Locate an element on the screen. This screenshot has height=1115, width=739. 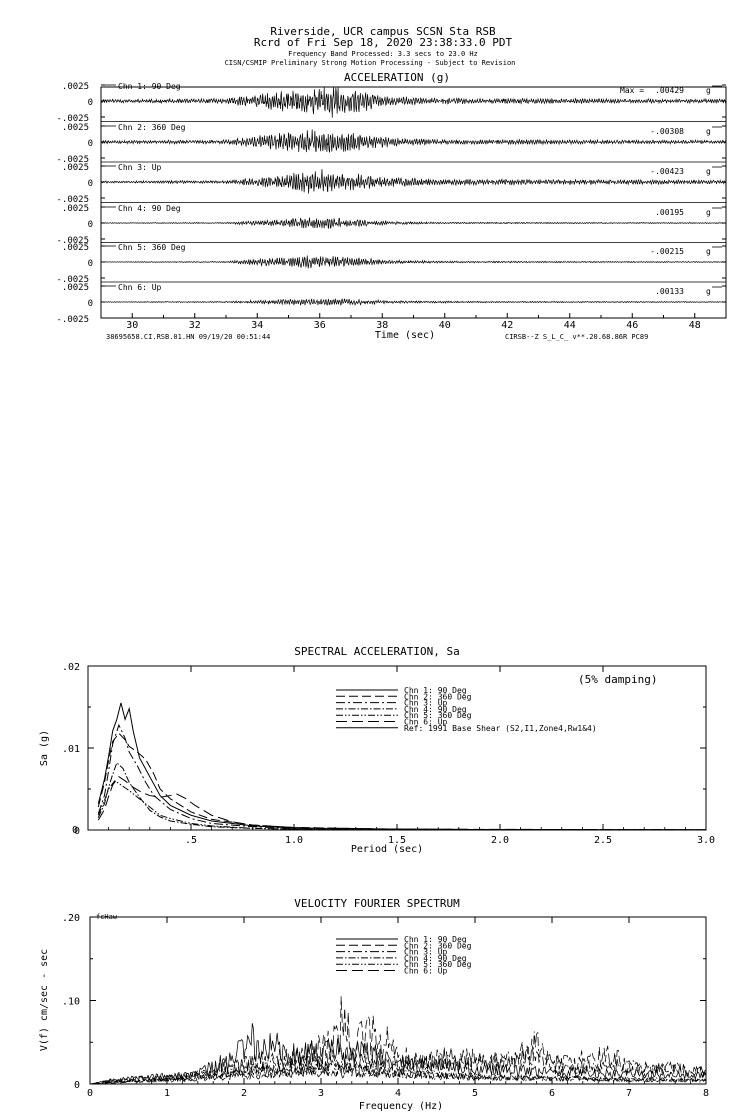
accel-x-tick-label: 32 is located at coordinates (195, 325).